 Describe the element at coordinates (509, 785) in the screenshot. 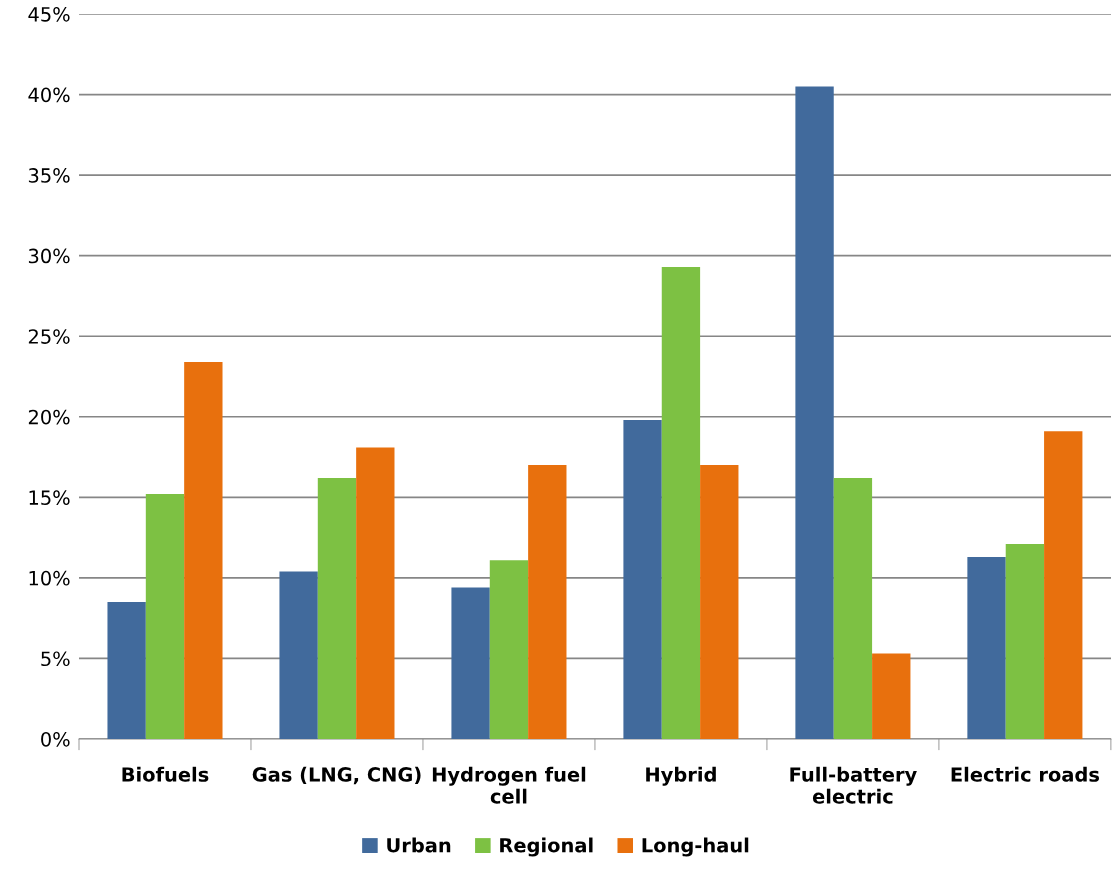

I see `x-tick-label: Hydrogen fuel cell` at that location.